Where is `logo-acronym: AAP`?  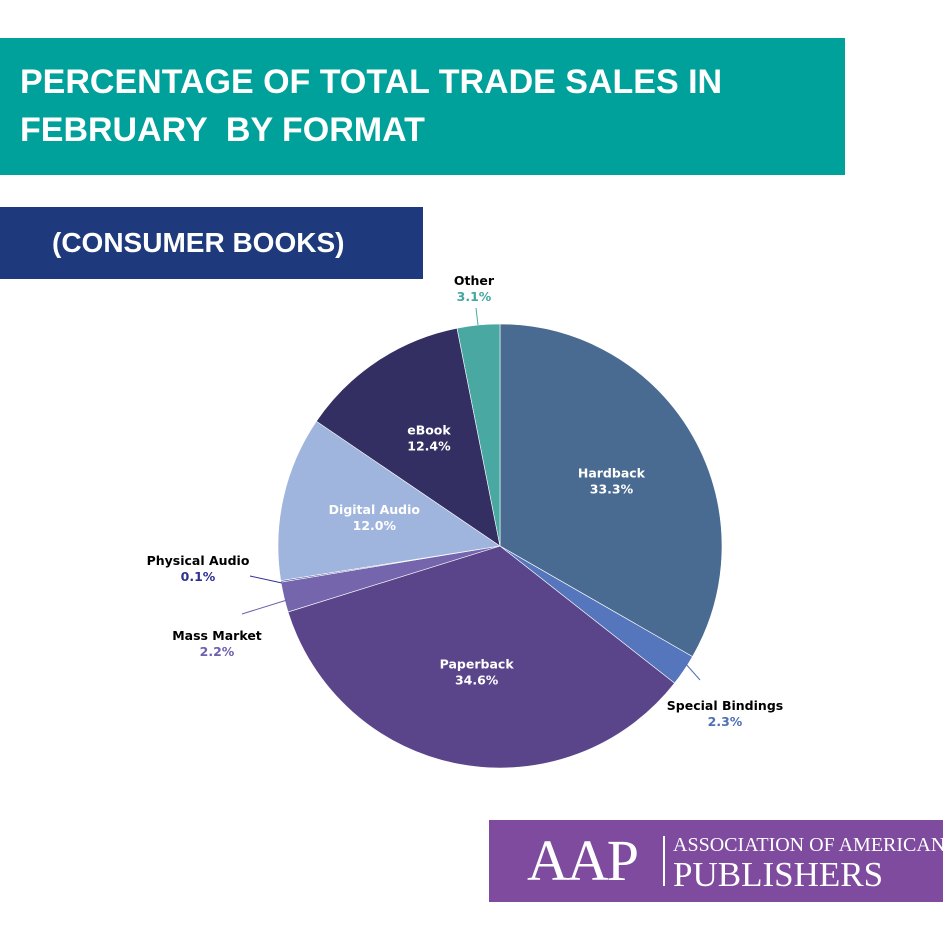 logo-acronym: AAP is located at coordinates (583, 860).